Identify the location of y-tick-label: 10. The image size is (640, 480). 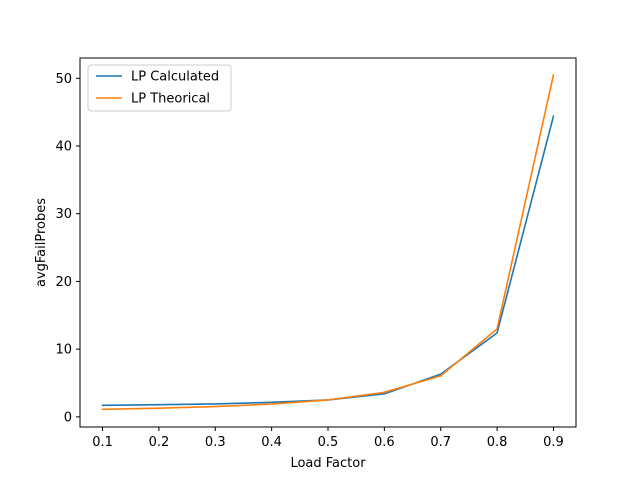
(63, 350).